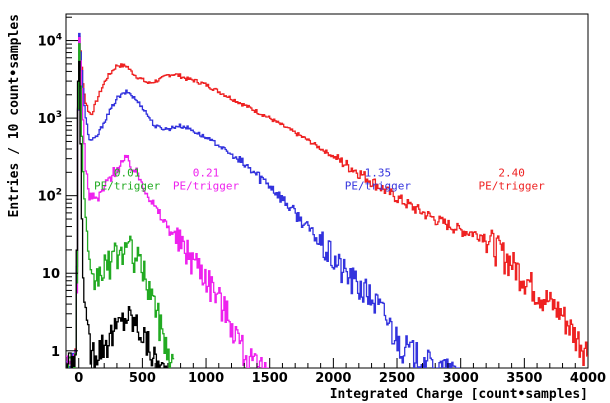  I want to click on y-tick-label: 10, so click(51, 274).